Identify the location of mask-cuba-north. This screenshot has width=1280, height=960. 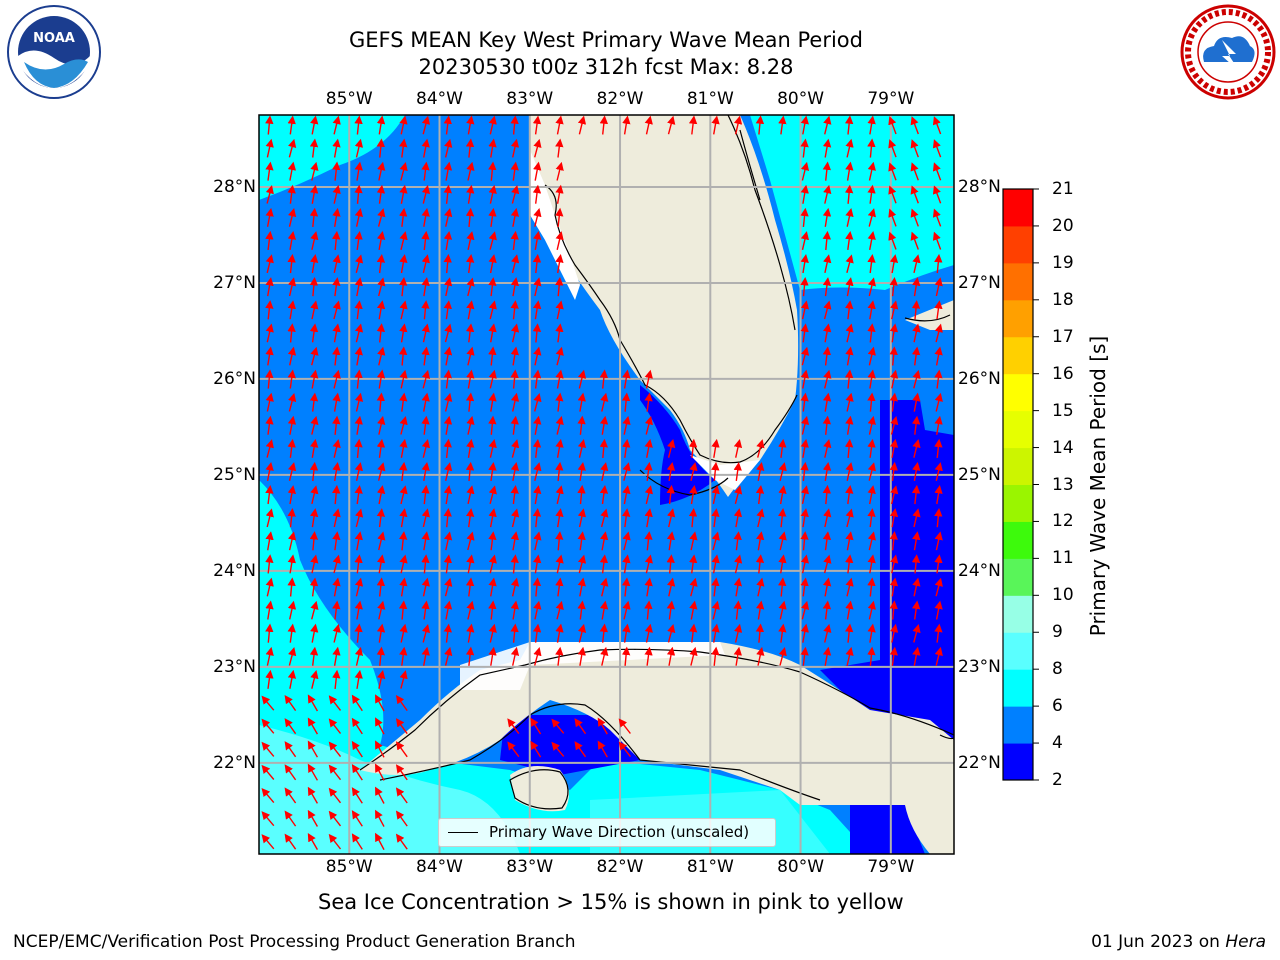
(592, 666).